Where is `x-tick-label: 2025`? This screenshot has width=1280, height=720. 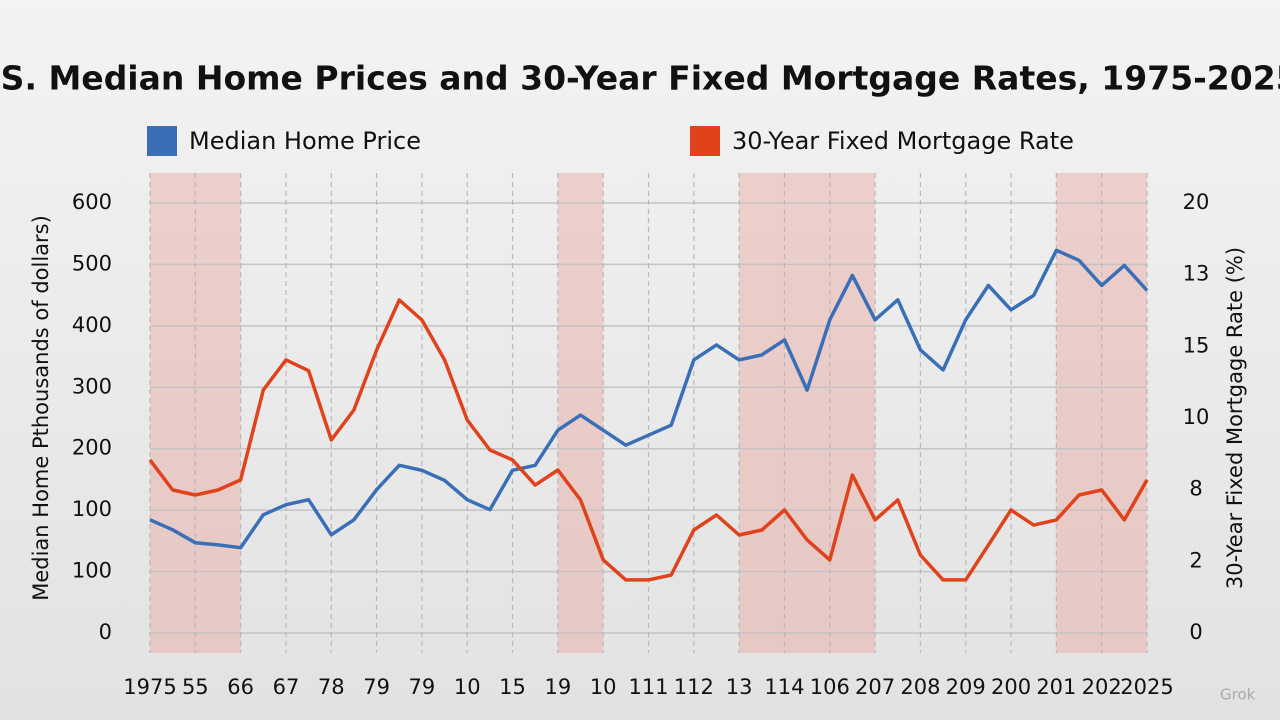 x-tick-label: 2025 is located at coordinates (1146, 687).